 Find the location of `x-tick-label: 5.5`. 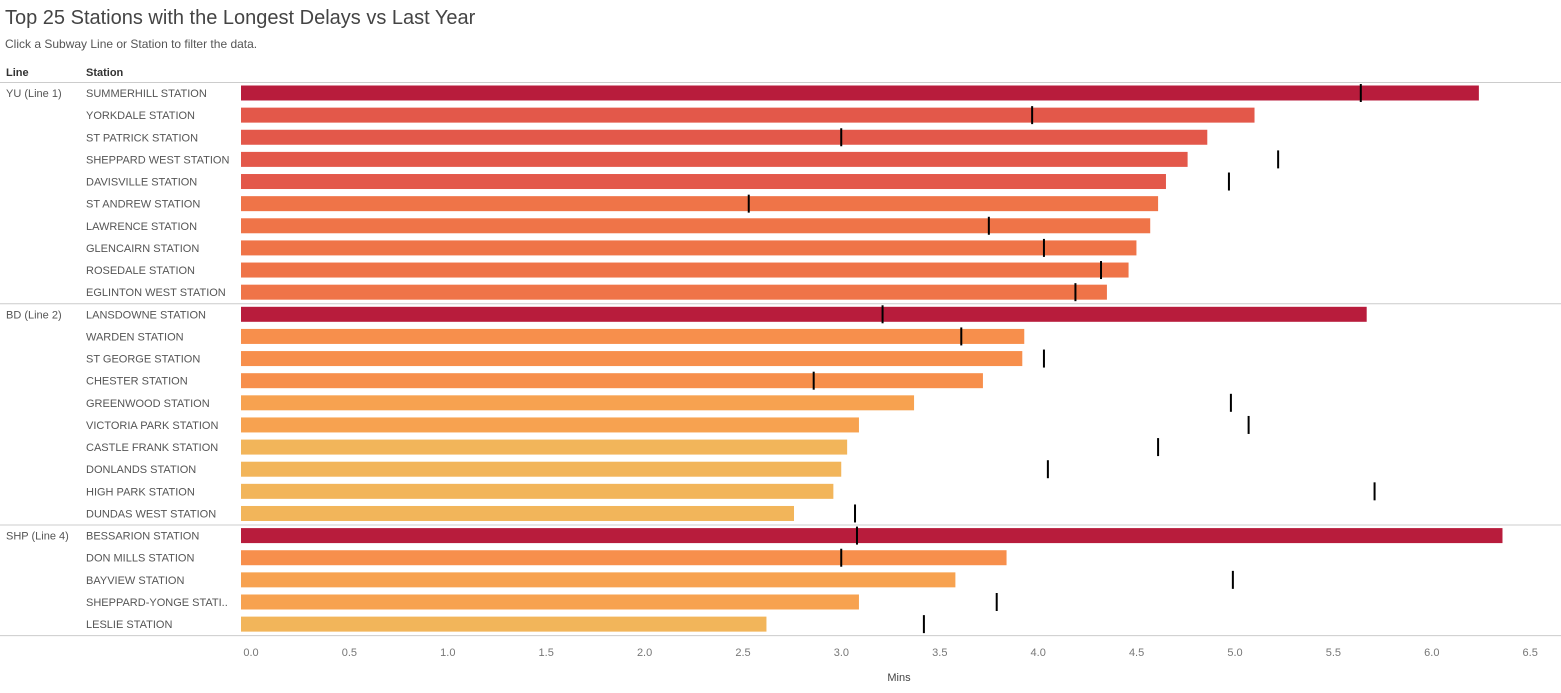

x-tick-label: 5.5 is located at coordinates (1333, 653).